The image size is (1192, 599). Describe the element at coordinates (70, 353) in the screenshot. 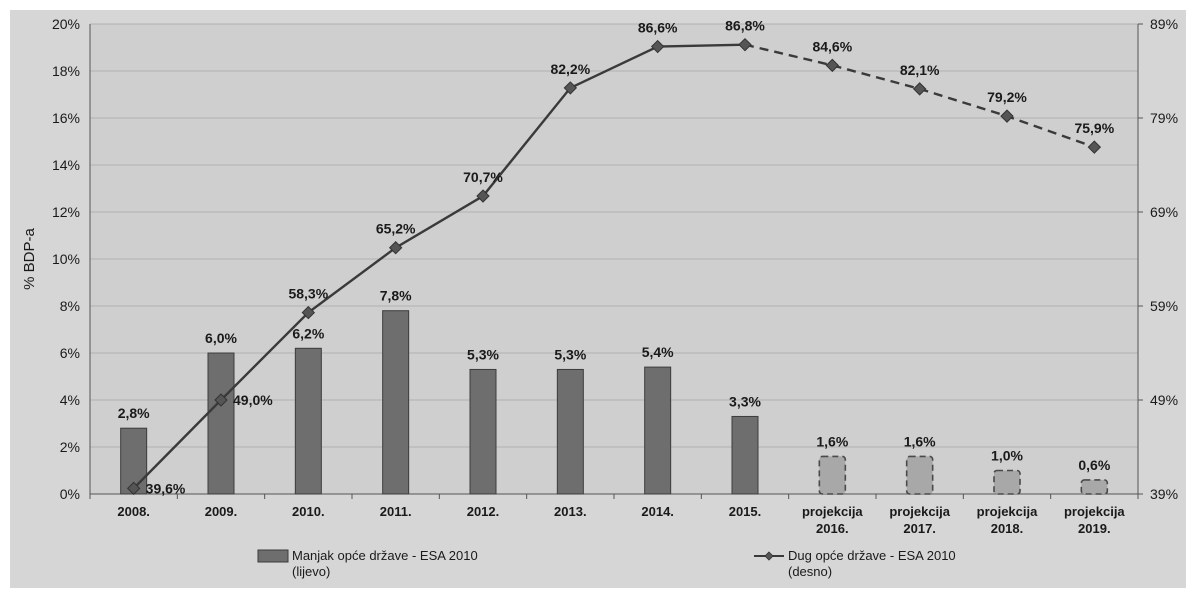

I see `y-left-tick-label: 6%` at that location.